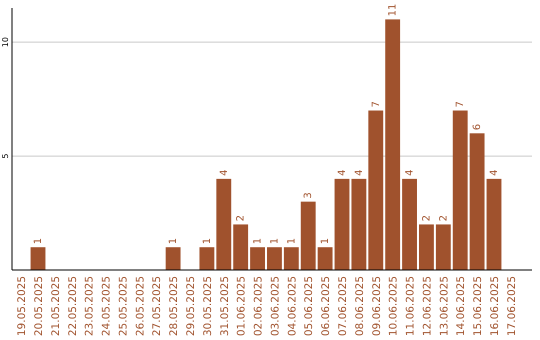 The width and height of the screenshot is (540, 340). What do you see at coordinates (22, 306) in the screenshot?
I see `x-tick-label: 19.05.2025` at bounding box center [22, 306].